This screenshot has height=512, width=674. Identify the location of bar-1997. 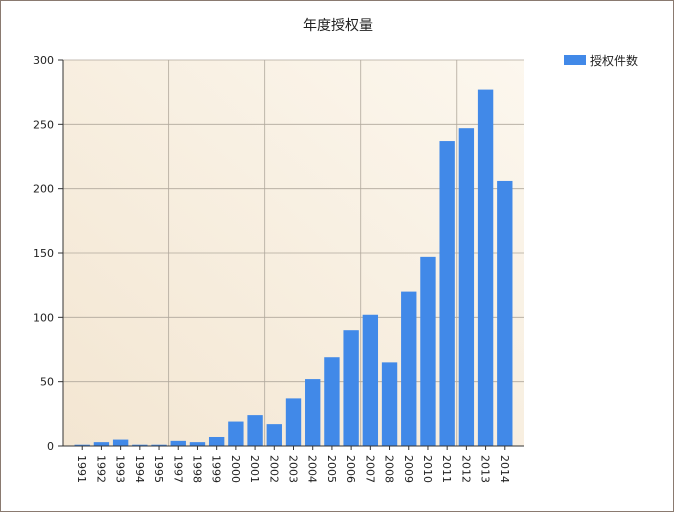
(178, 443).